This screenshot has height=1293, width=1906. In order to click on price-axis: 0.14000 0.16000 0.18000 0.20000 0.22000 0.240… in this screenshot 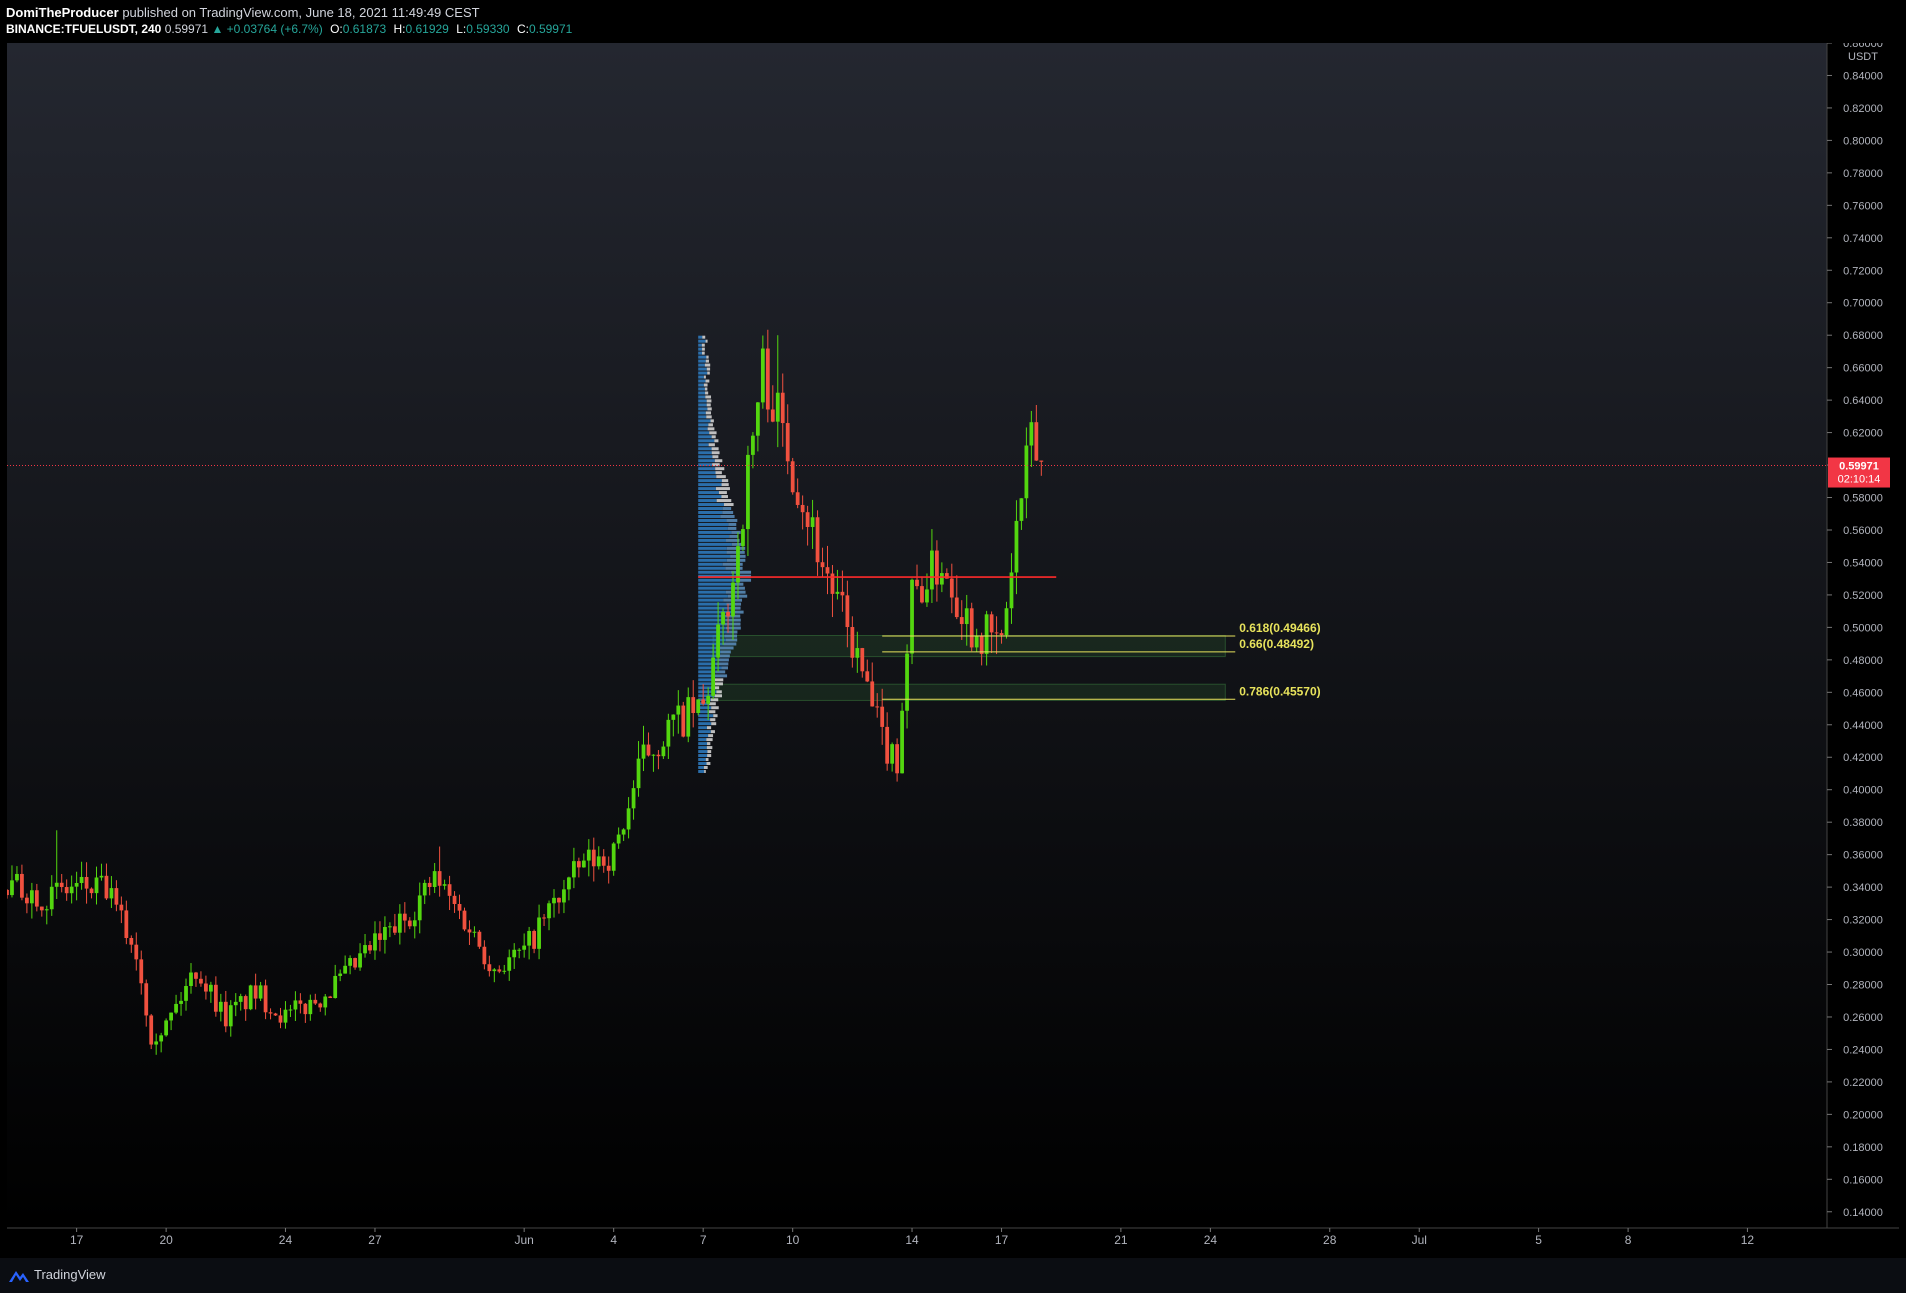, I will do `click(1858, 628)`.